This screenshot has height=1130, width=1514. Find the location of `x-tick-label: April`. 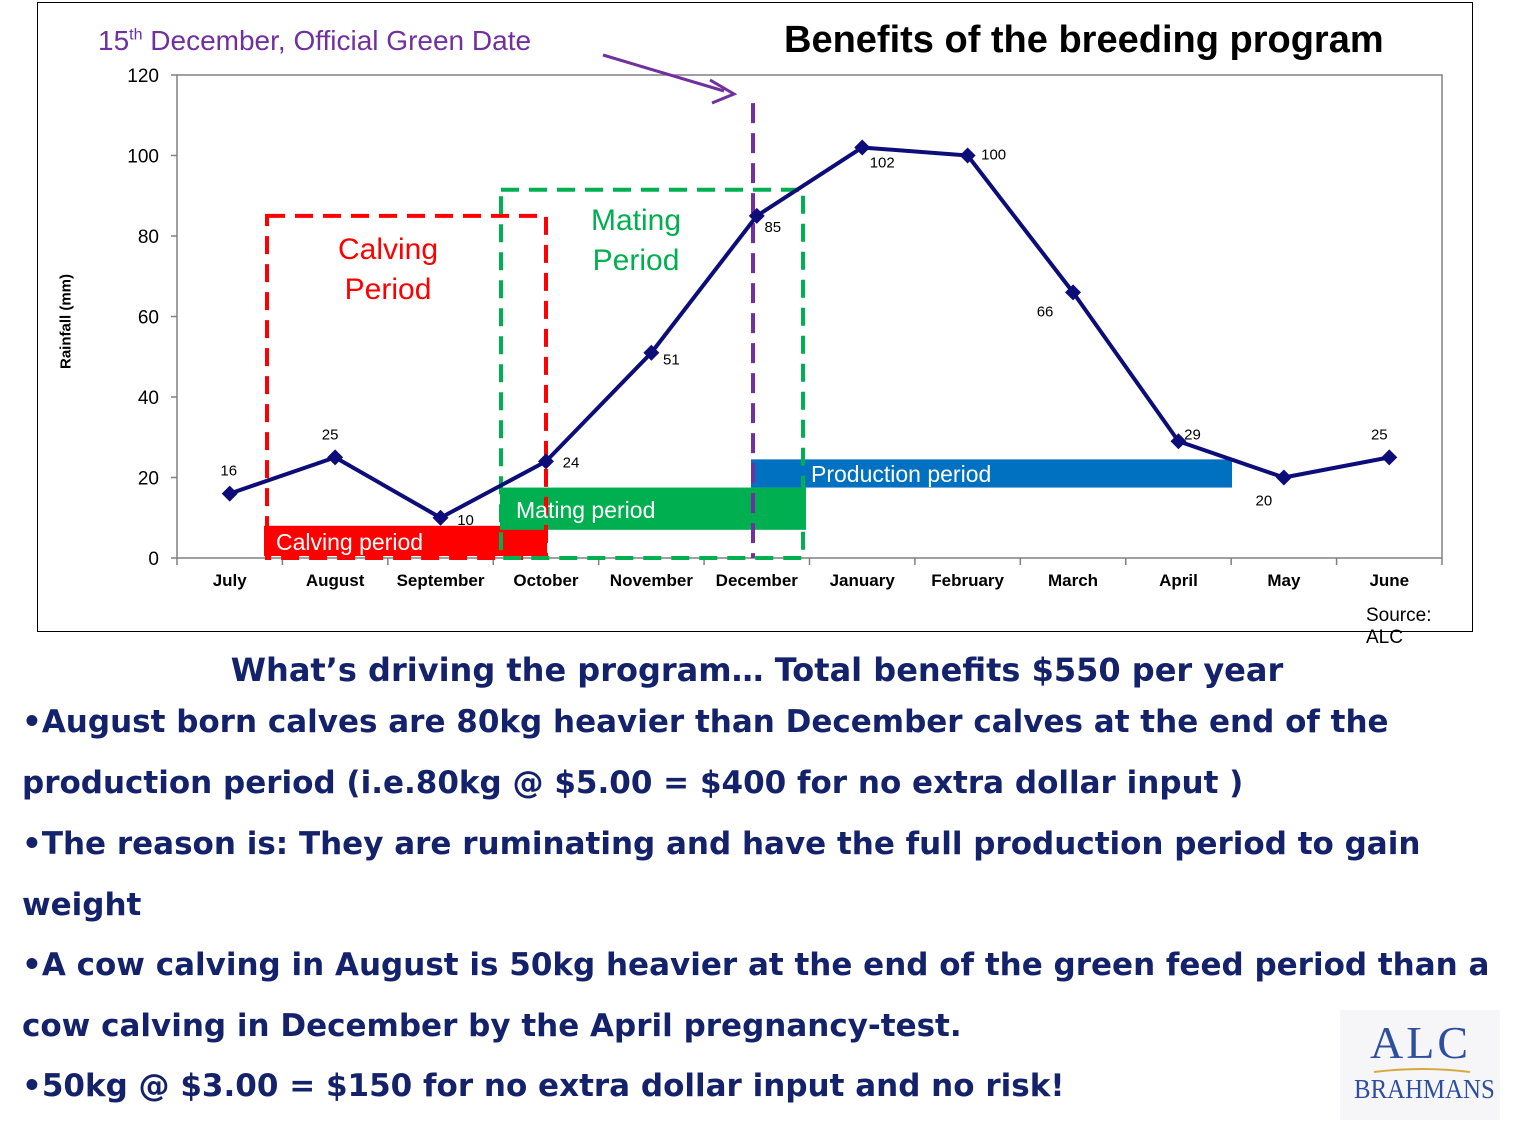

x-tick-label: April is located at coordinates (1178, 580).